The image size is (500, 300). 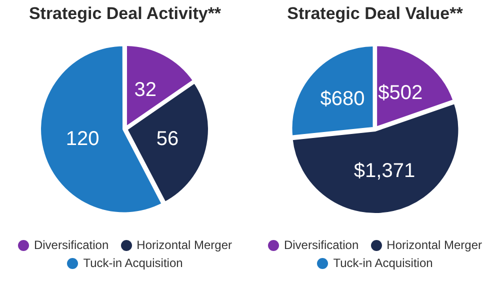 What do you see at coordinates (375, 14) in the screenshot?
I see `chart-title: Strategic Deal Value**` at bounding box center [375, 14].